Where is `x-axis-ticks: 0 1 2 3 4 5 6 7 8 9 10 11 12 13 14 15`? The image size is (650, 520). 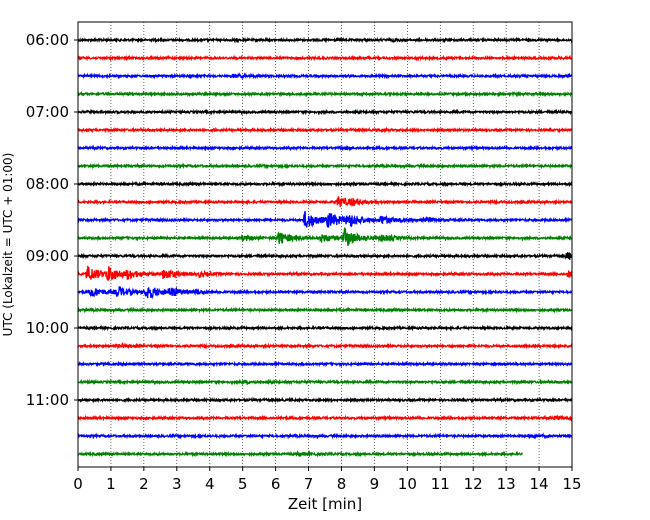
x-axis-ticks: 0 1 2 3 4 5 6 7 8 9 10 11 12 13 14 15 is located at coordinates (327, 480).